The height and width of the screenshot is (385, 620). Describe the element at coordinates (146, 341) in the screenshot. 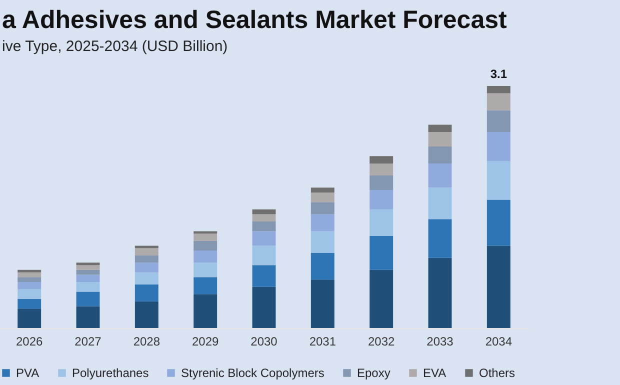

I see `x-tick-label: 2028` at that location.